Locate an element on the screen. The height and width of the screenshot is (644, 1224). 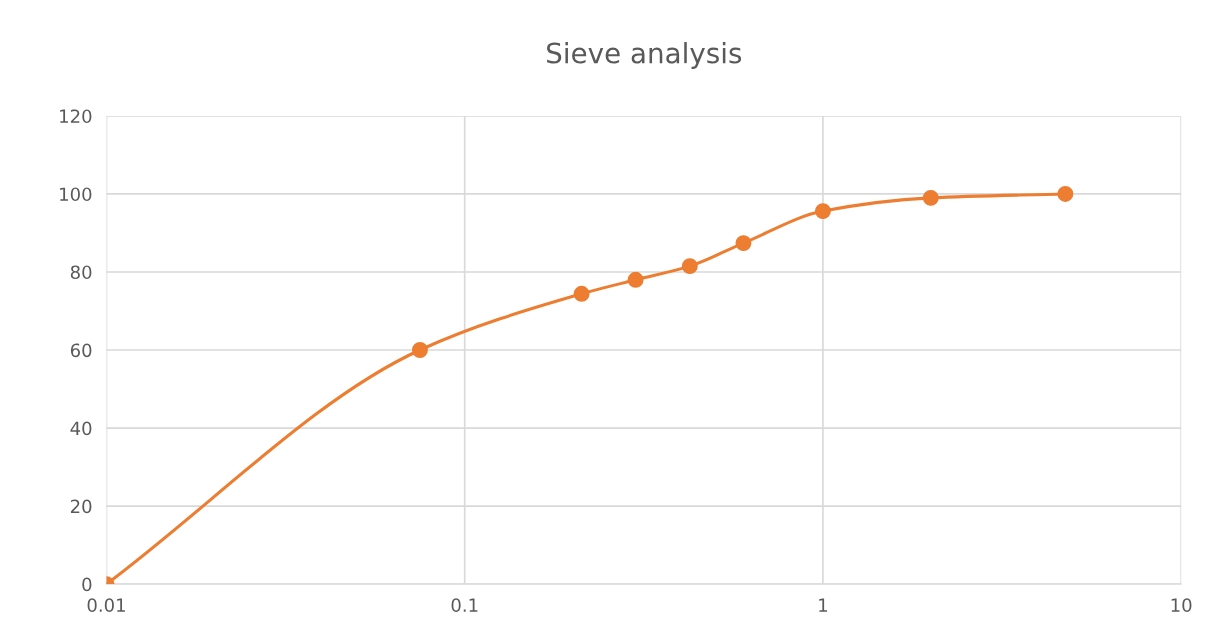
y-tick-label: 40 is located at coordinates (81, 428).